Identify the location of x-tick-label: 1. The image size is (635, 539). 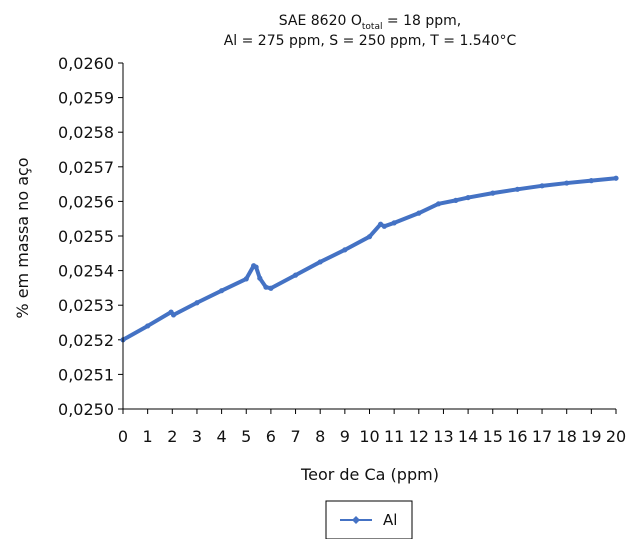
(148, 436).